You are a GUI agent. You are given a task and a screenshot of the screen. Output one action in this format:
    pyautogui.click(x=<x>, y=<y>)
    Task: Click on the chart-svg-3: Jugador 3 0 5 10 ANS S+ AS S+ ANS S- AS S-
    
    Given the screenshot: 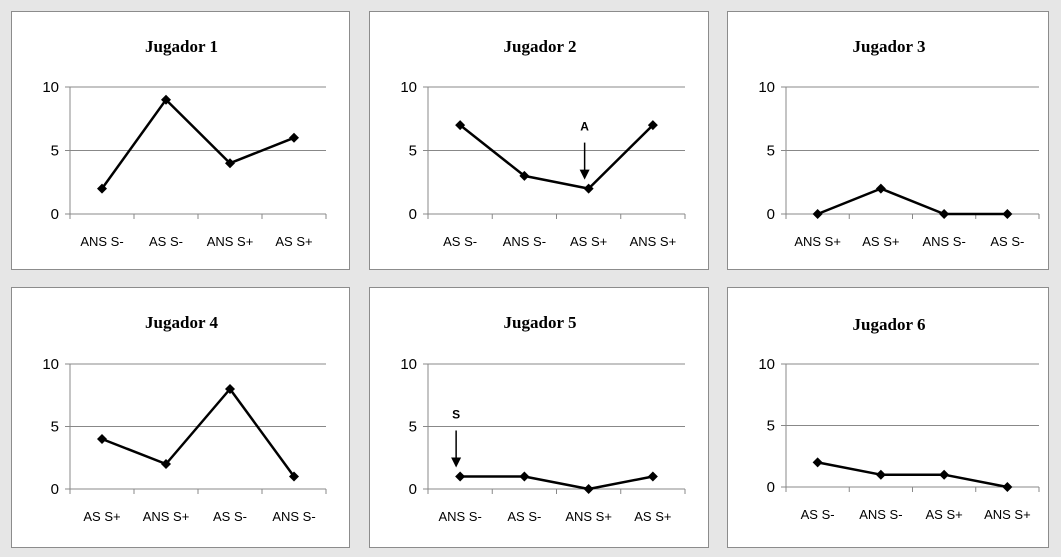 What is the action you would take?
    pyautogui.click(x=899, y=143)
    